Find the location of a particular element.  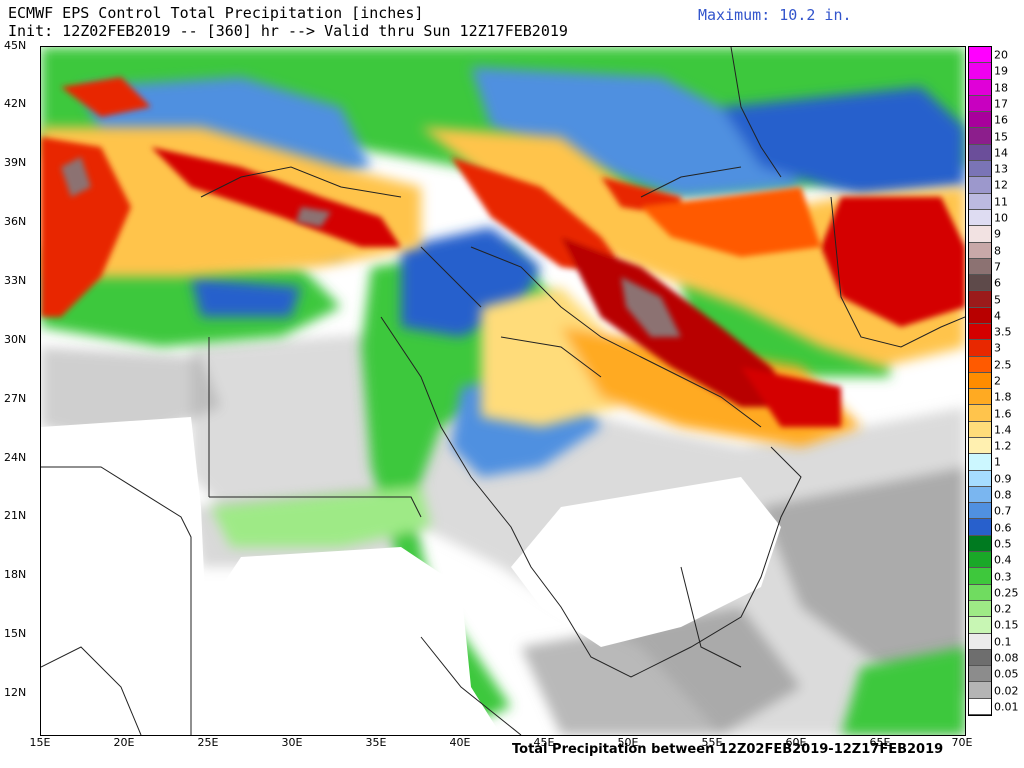

lat-label-42n: 42N is located at coordinates (15, 103).